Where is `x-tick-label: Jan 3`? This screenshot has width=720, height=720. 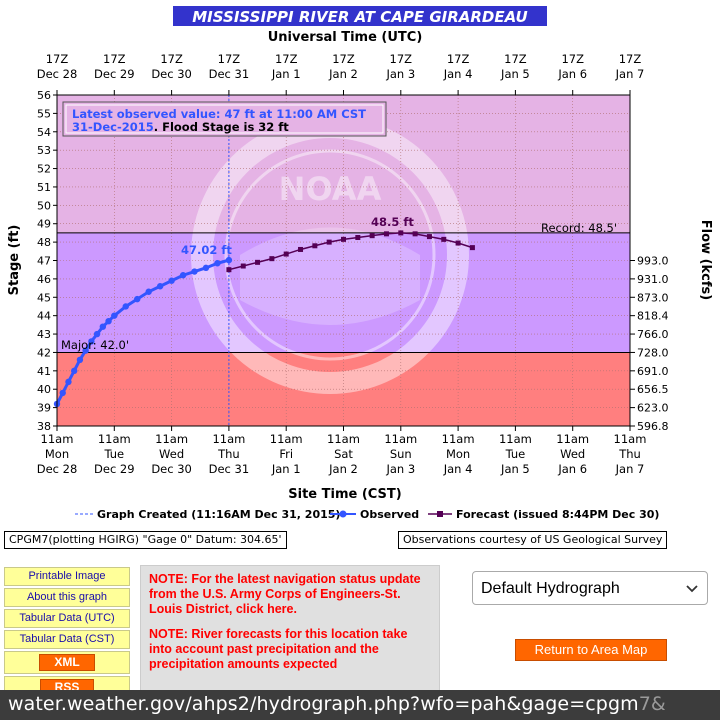
x-tick-label: Jan 3 is located at coordinates (400, 469).